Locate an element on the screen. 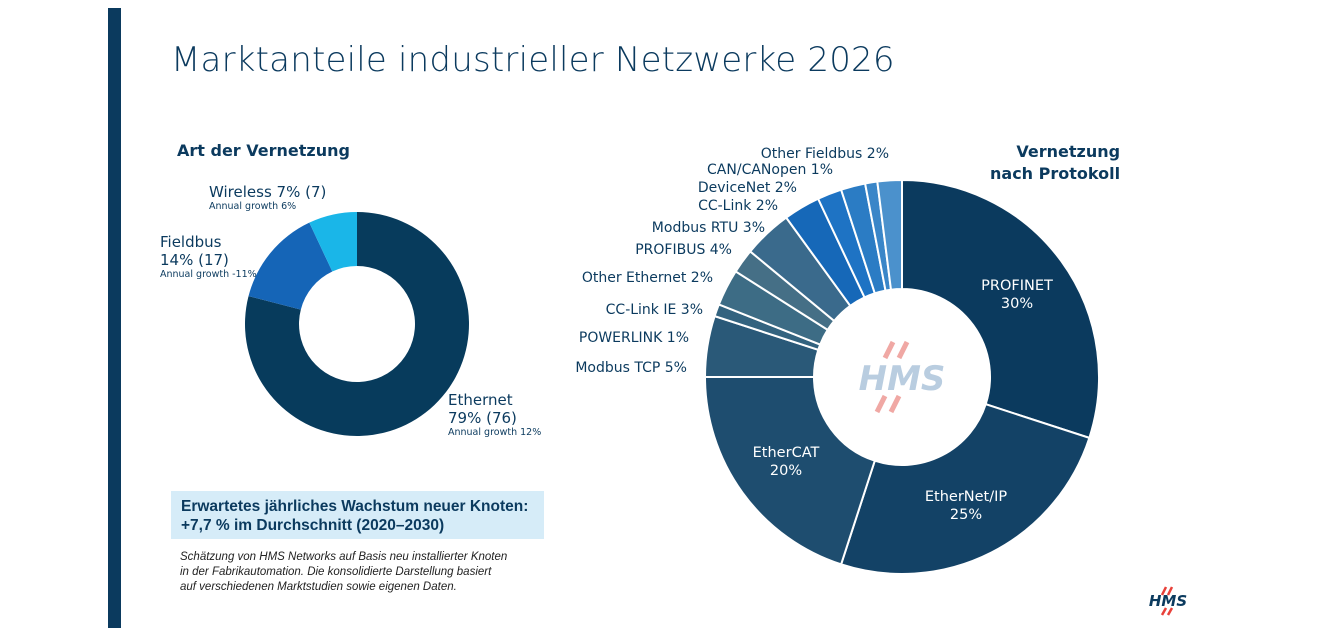 This screenshot has width=1320, height=636. network-type-slice-fieldbus is located at coordinates (290, 266).